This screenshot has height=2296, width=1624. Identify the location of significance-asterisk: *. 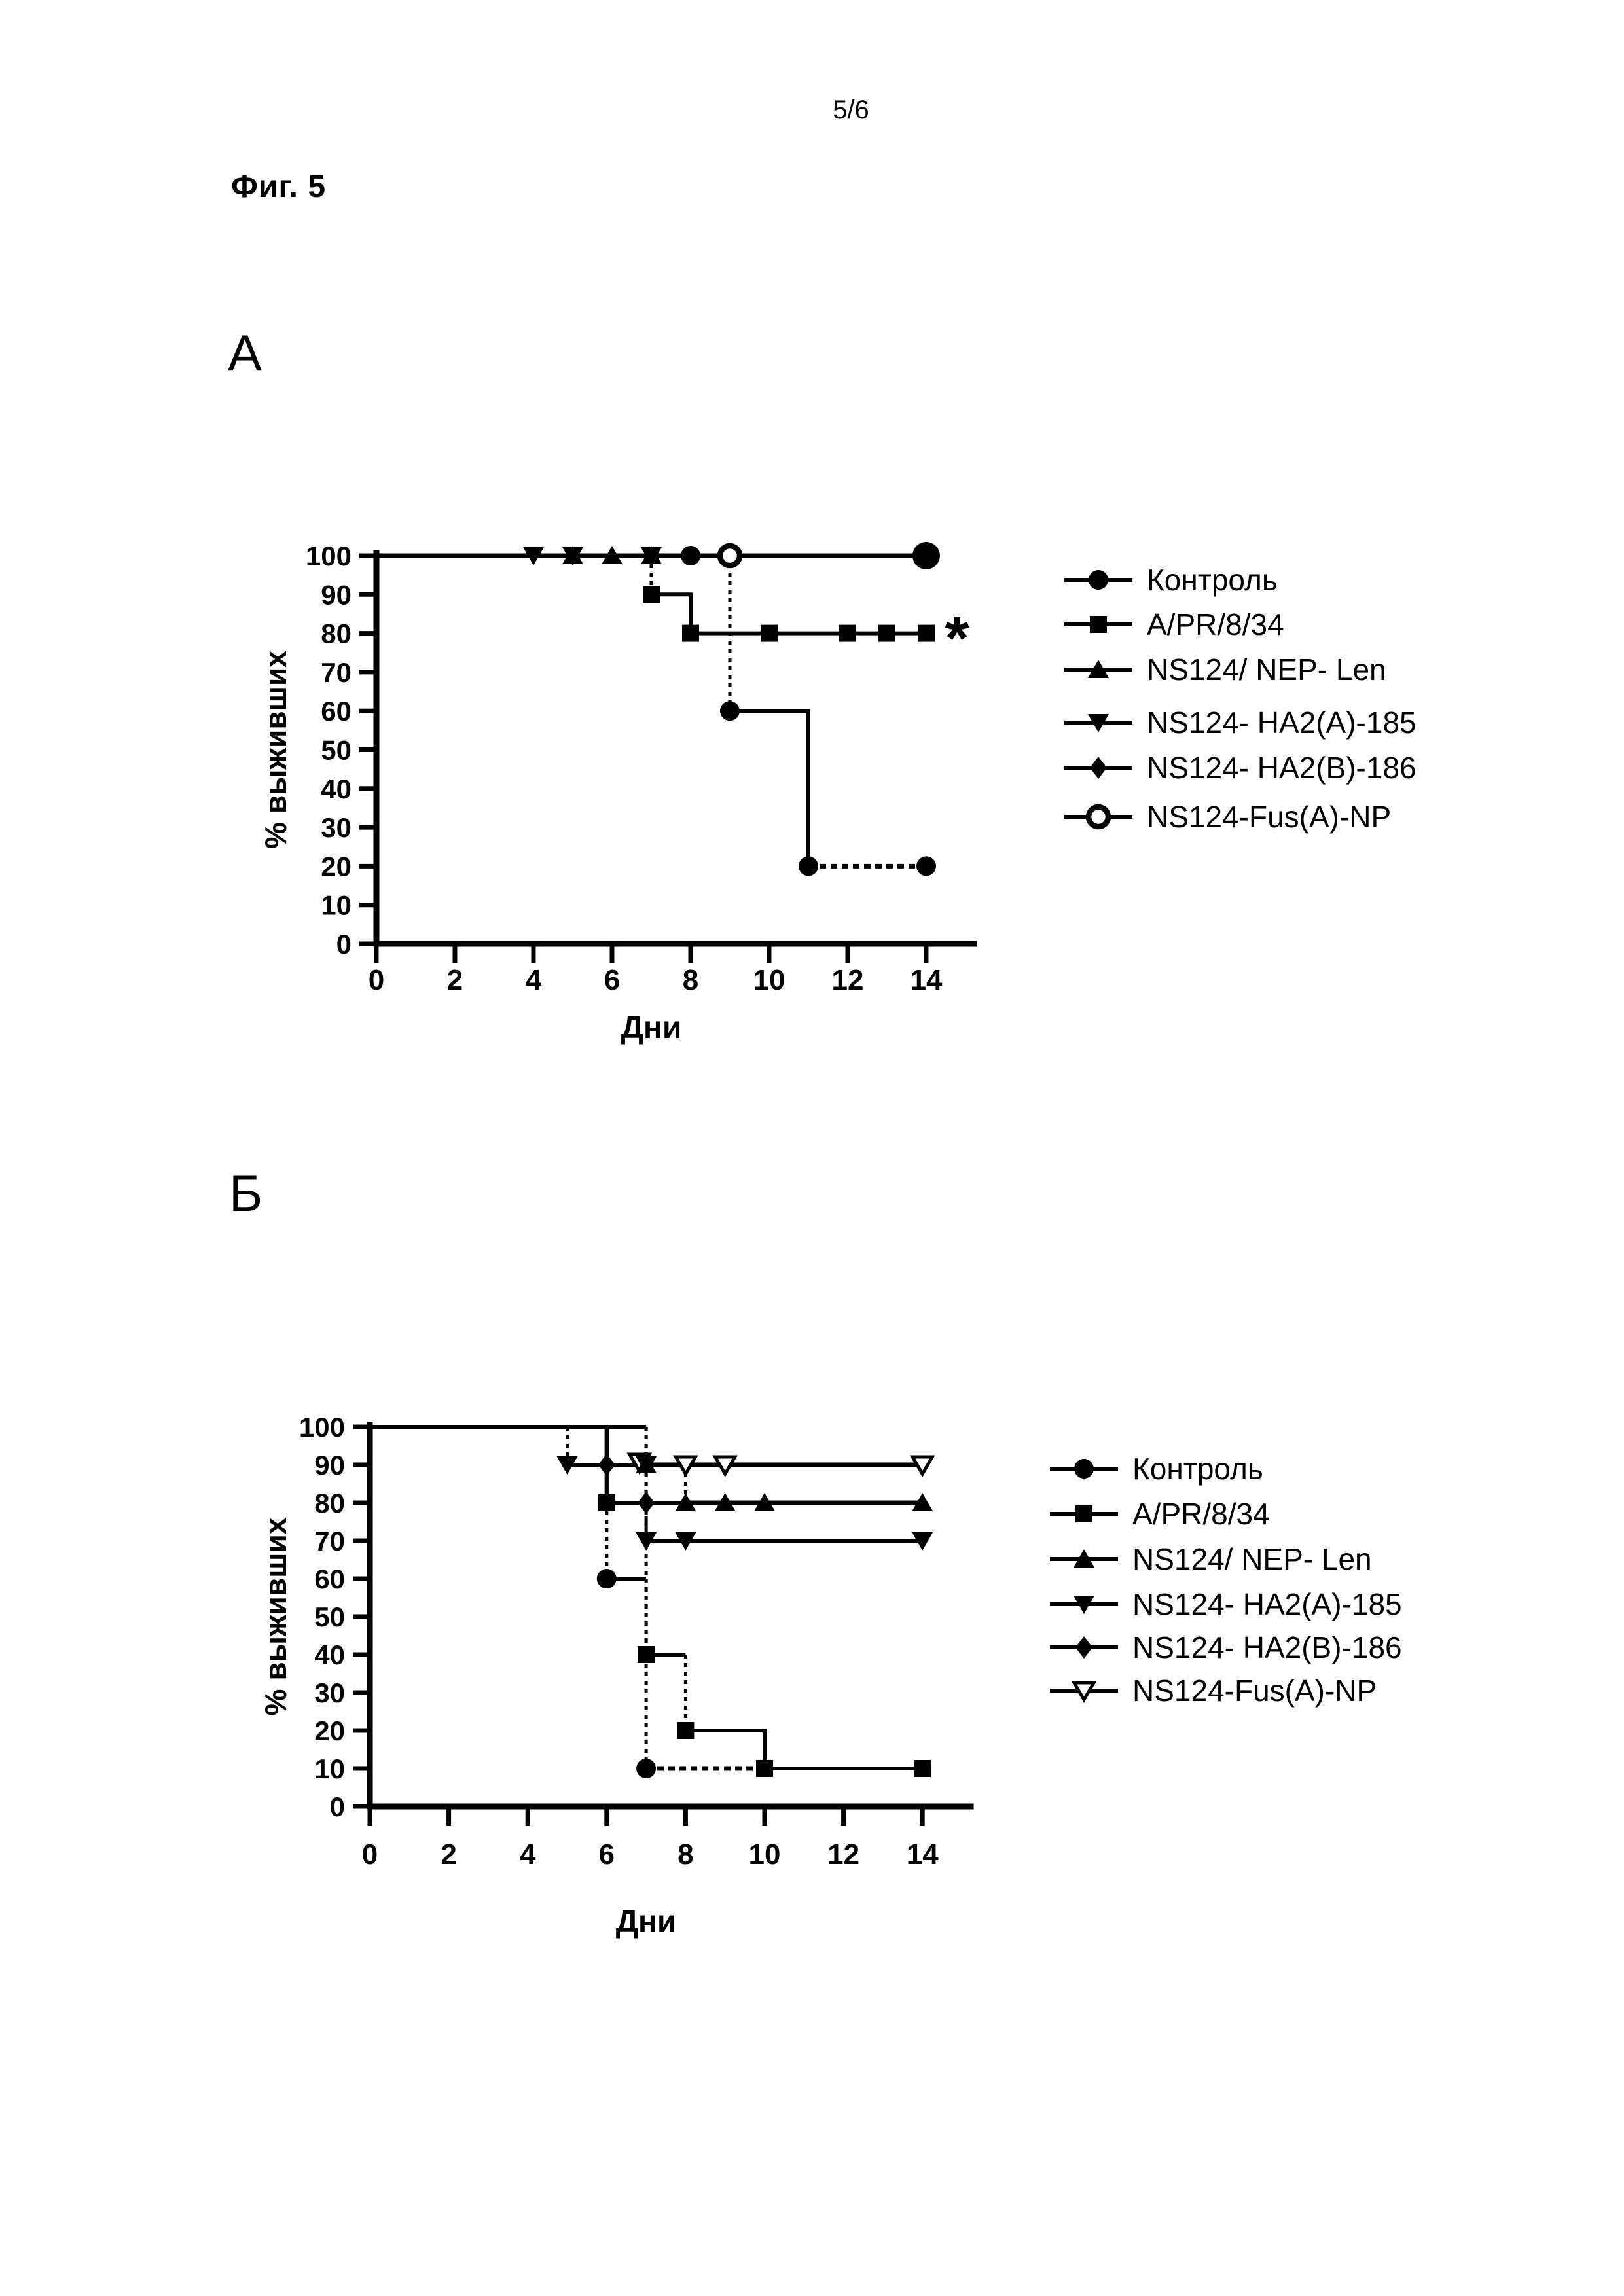
(957, 638).